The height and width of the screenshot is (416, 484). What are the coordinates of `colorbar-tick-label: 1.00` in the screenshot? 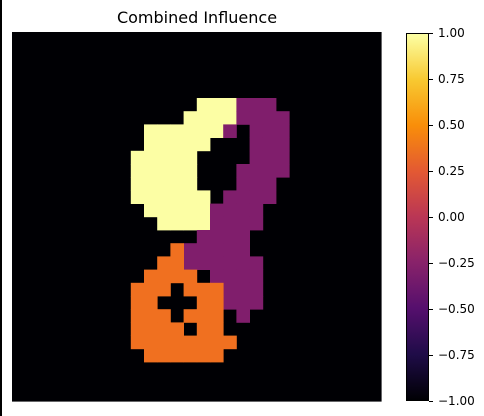 It's located at (451, 33).